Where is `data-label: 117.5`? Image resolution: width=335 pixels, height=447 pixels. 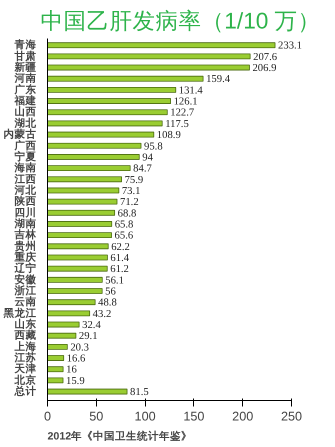 data-label: 117.5 is located at coordinates (177, 124).